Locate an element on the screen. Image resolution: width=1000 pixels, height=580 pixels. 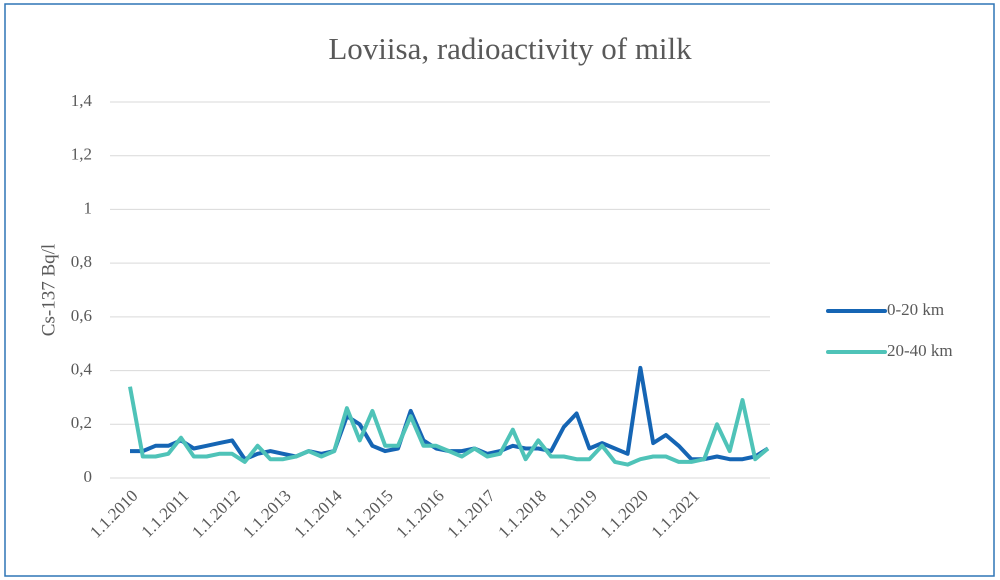
y-tick-label: 0,8 is located at coordinates (81, 261).